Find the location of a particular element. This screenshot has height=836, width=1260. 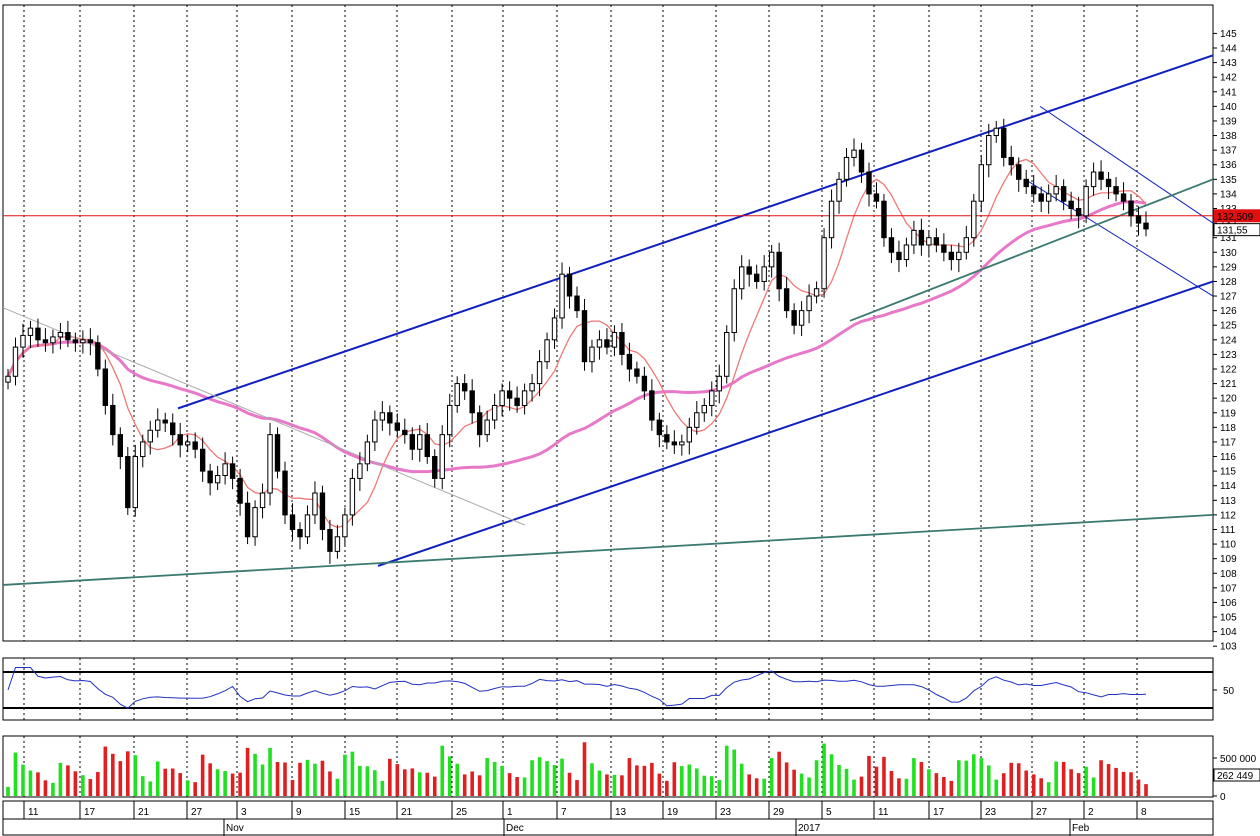

y-tick-label: 136 is located at coordinates (1228, 165).